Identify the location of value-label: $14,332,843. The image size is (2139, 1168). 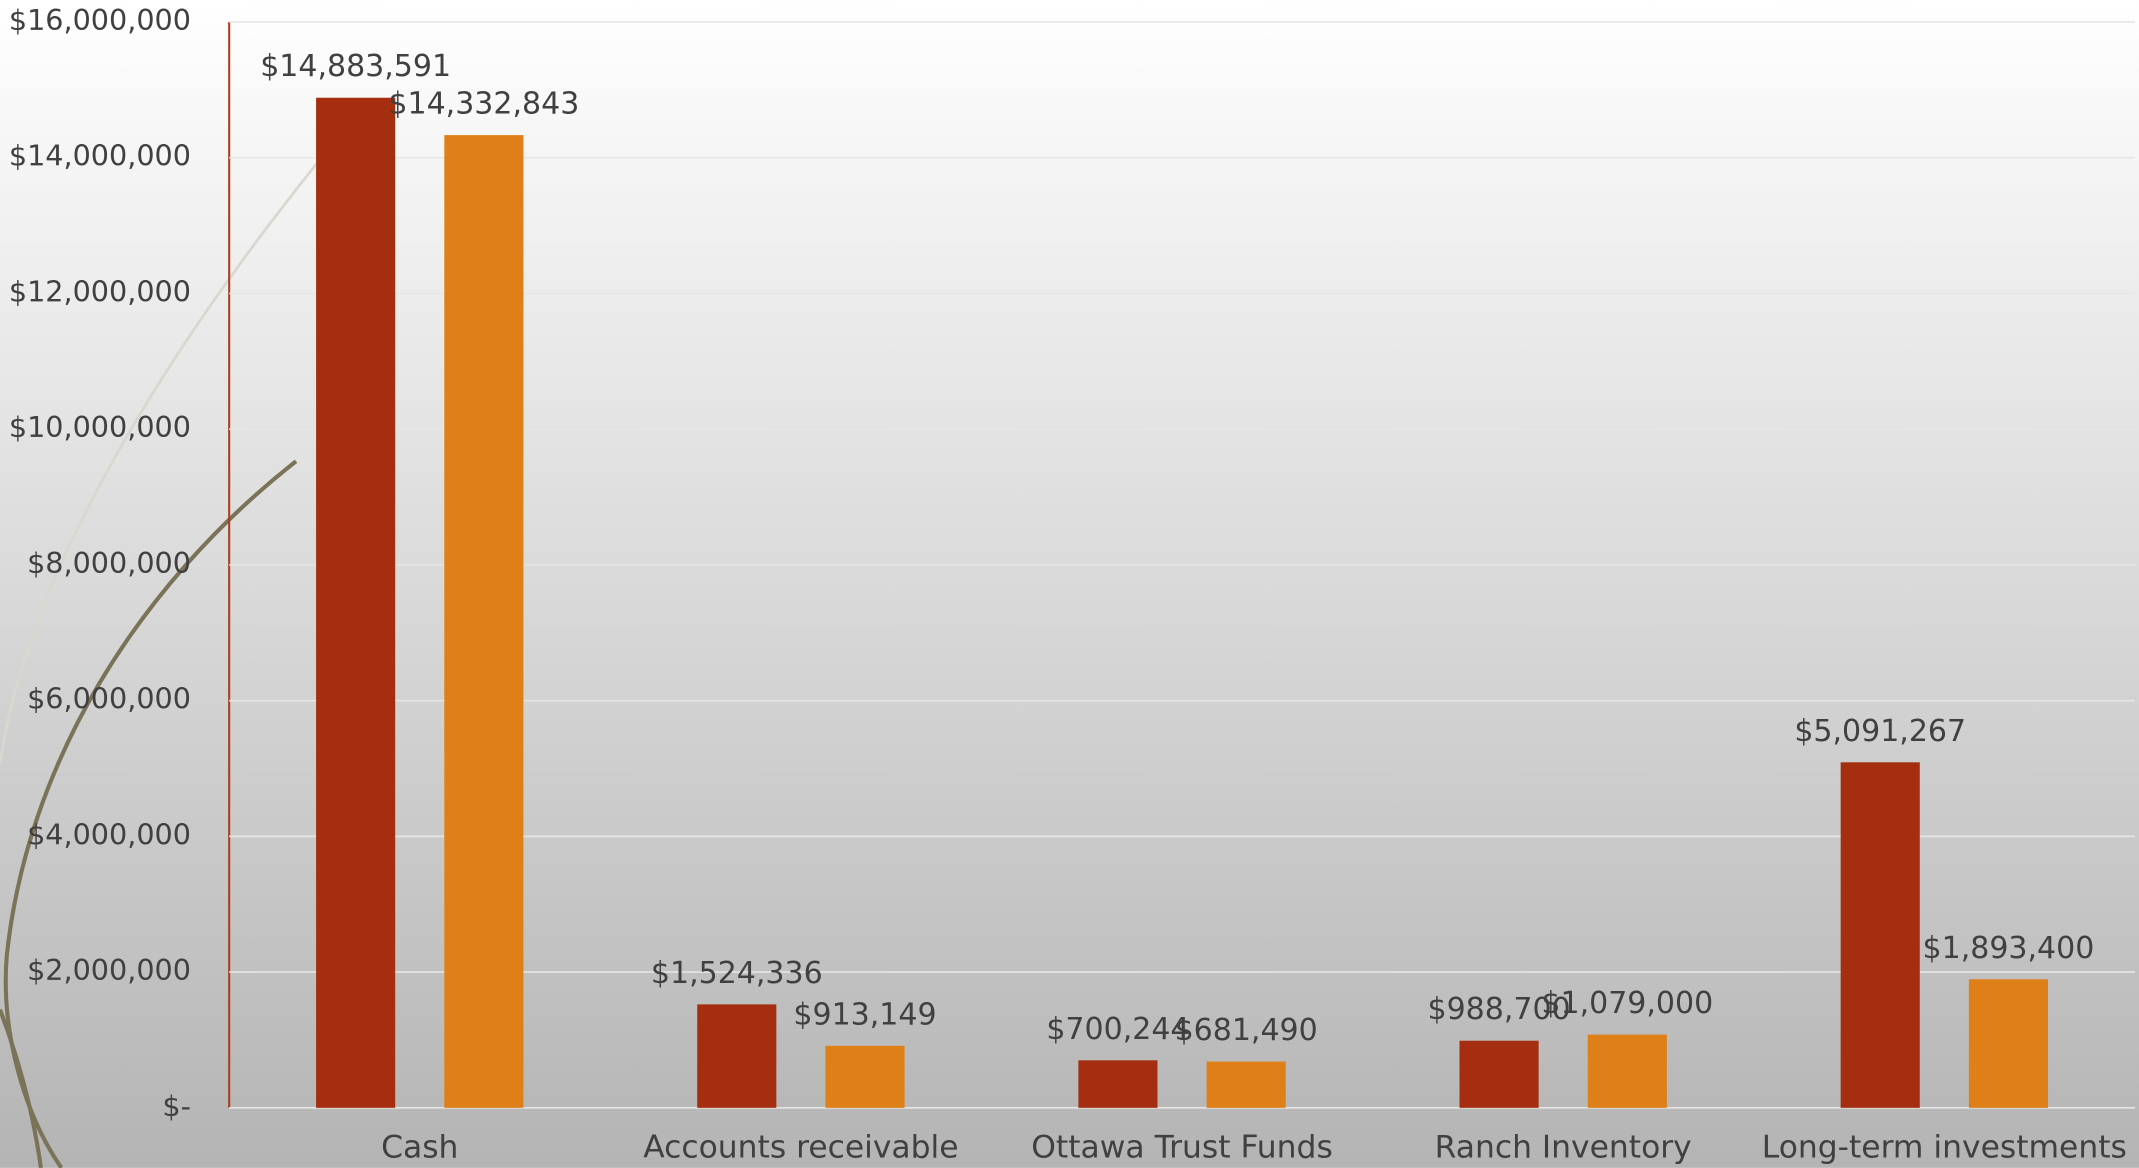
(483, 104).